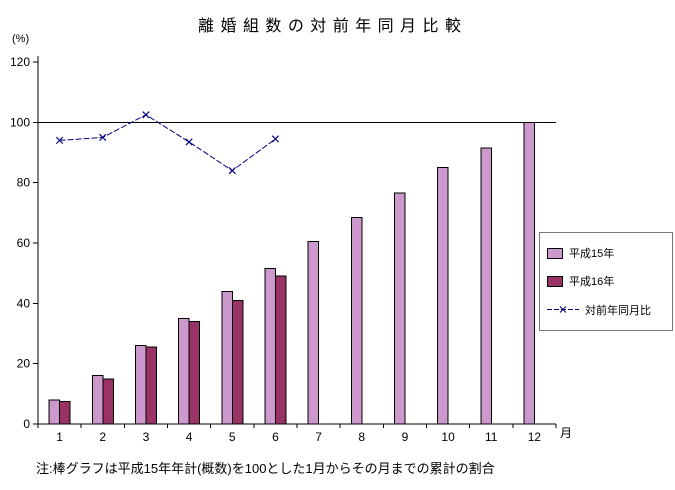 Image resolution: width=675 pixels, height=490 pixels. What do you see at coordinates (24, 243) in the screenshot?
I see `svg-text: 60` at bounding box center [24, 243].